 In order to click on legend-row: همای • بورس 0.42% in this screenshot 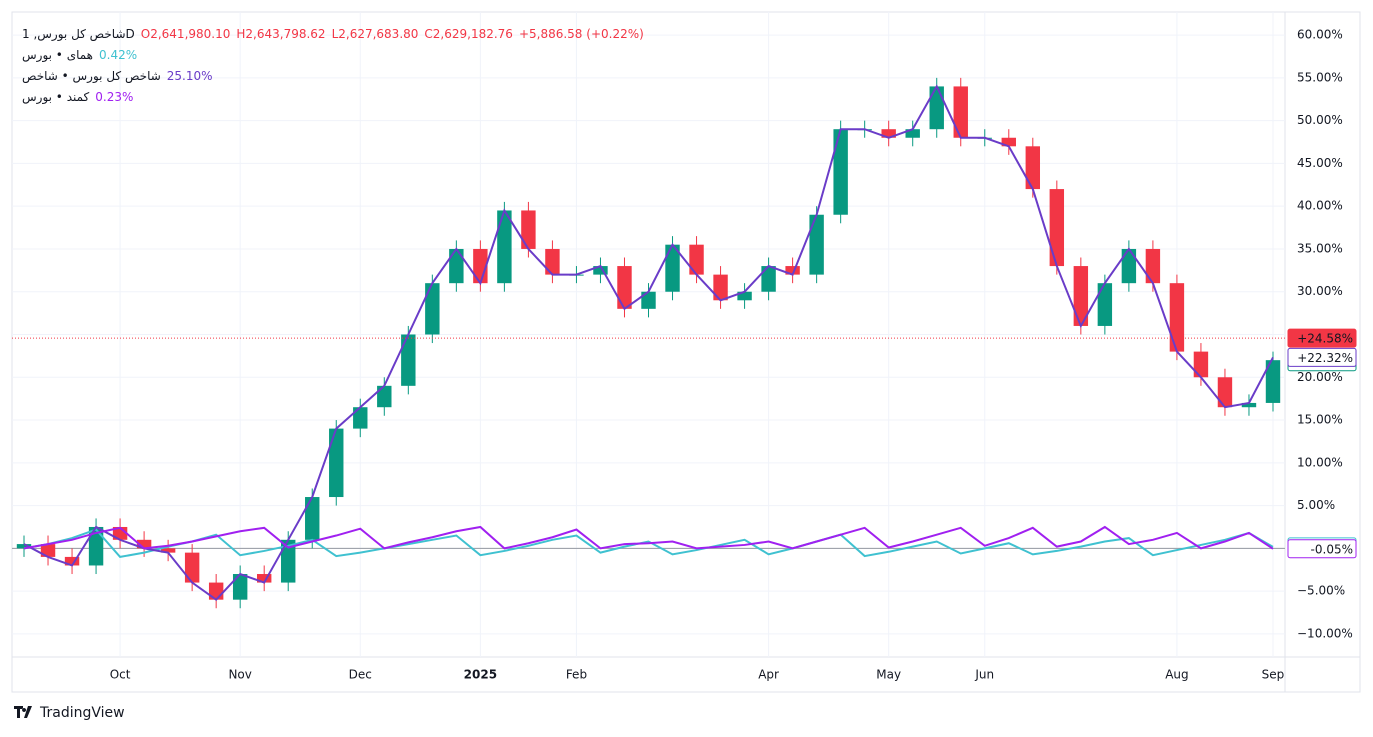, I will do `click(333, 55)`.